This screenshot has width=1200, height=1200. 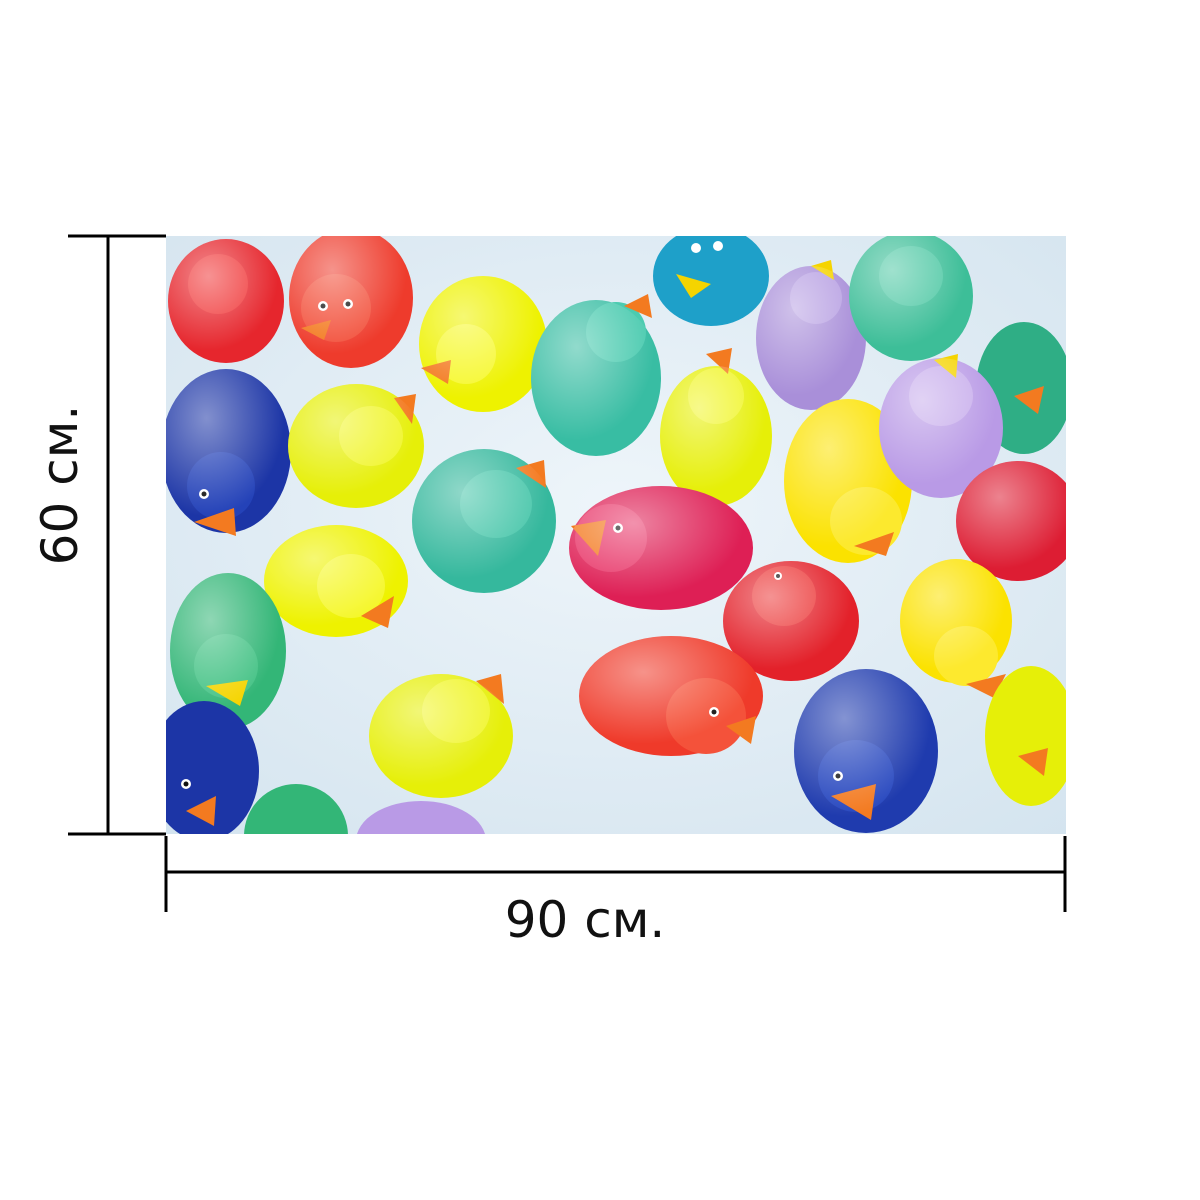 I want to click on duck-pink, so click(x=661, y=548).